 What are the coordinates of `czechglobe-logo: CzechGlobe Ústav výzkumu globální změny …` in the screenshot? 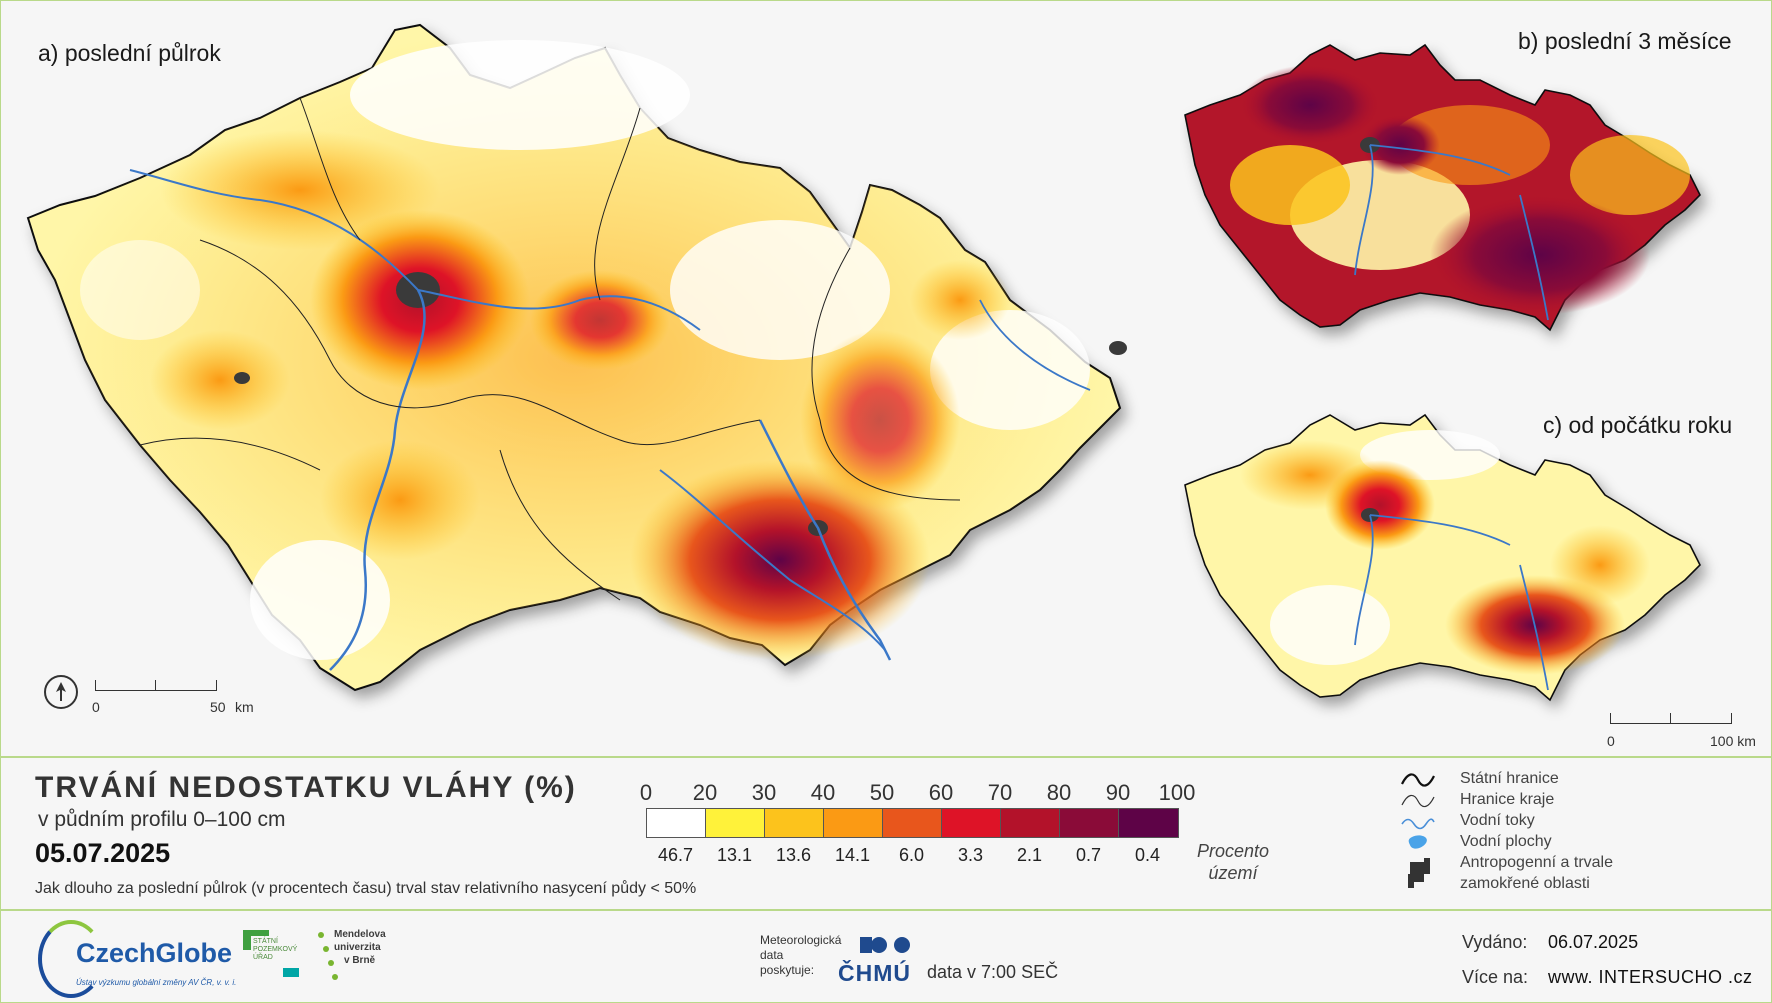 It's located at (143, 957).